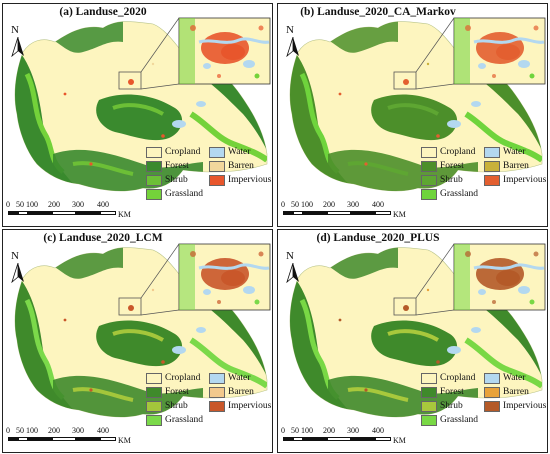 The width and height of the screenshot is (550, 454). I want to click on scale-tick-label: 200, so click(329, 430).